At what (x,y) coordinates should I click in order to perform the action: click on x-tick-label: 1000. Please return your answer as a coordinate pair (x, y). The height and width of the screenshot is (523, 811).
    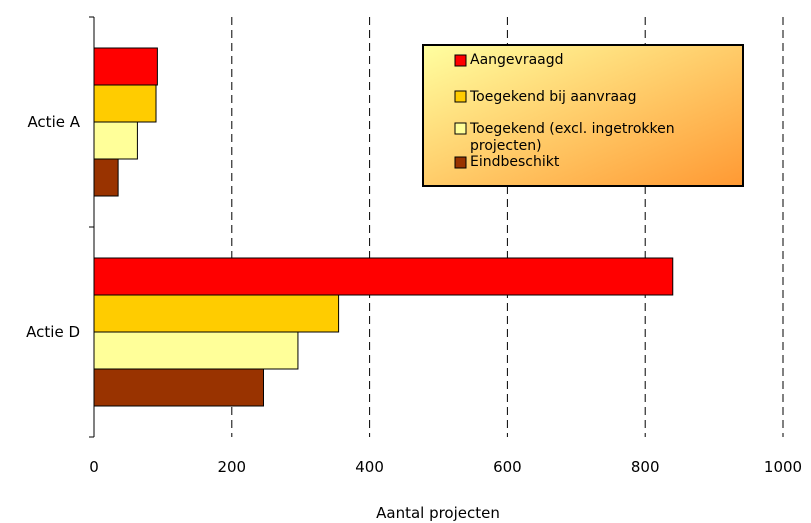
    Looking at the image, I should click on (783, 467).